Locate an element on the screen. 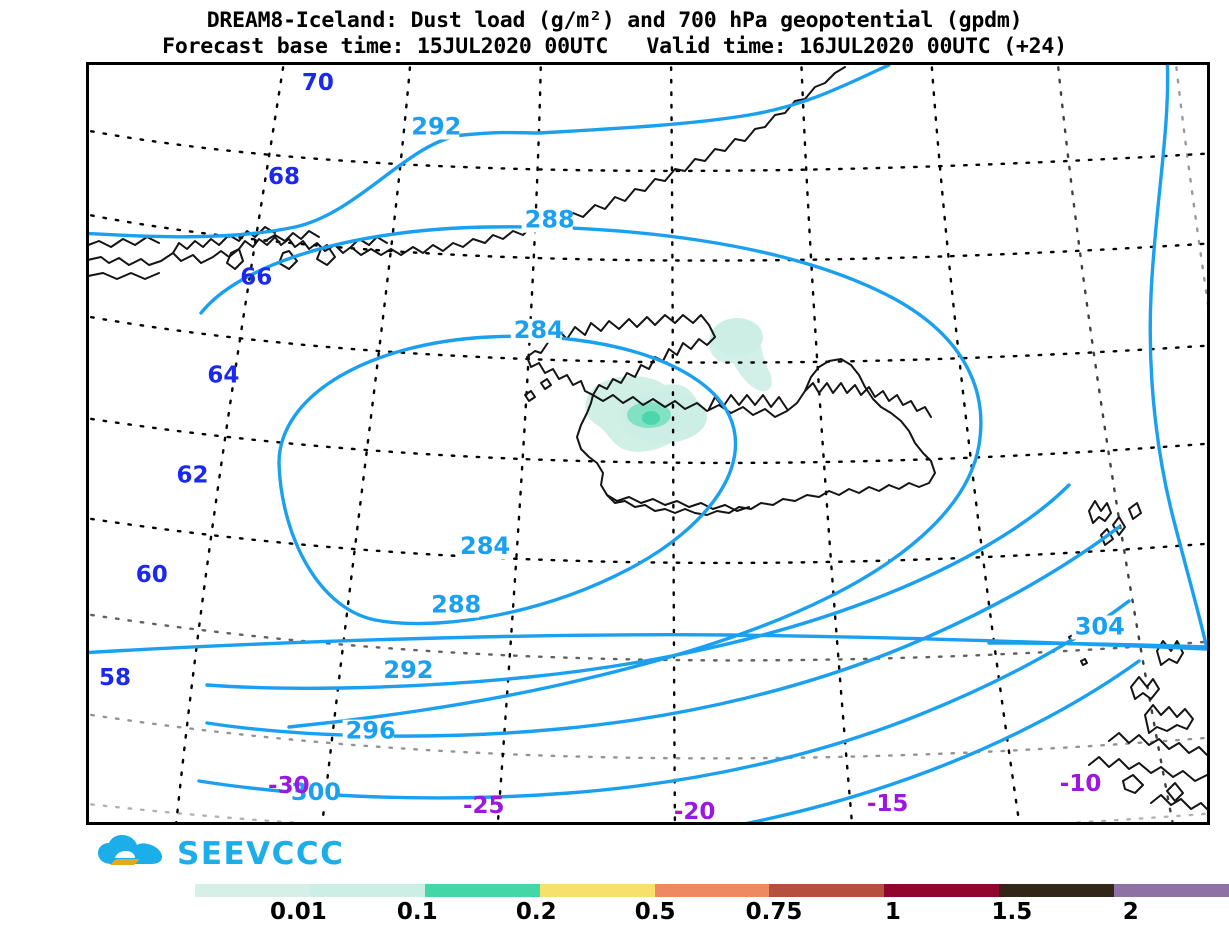  colorbar-tick-label: 0.2 is located at coordinates (536, 912).